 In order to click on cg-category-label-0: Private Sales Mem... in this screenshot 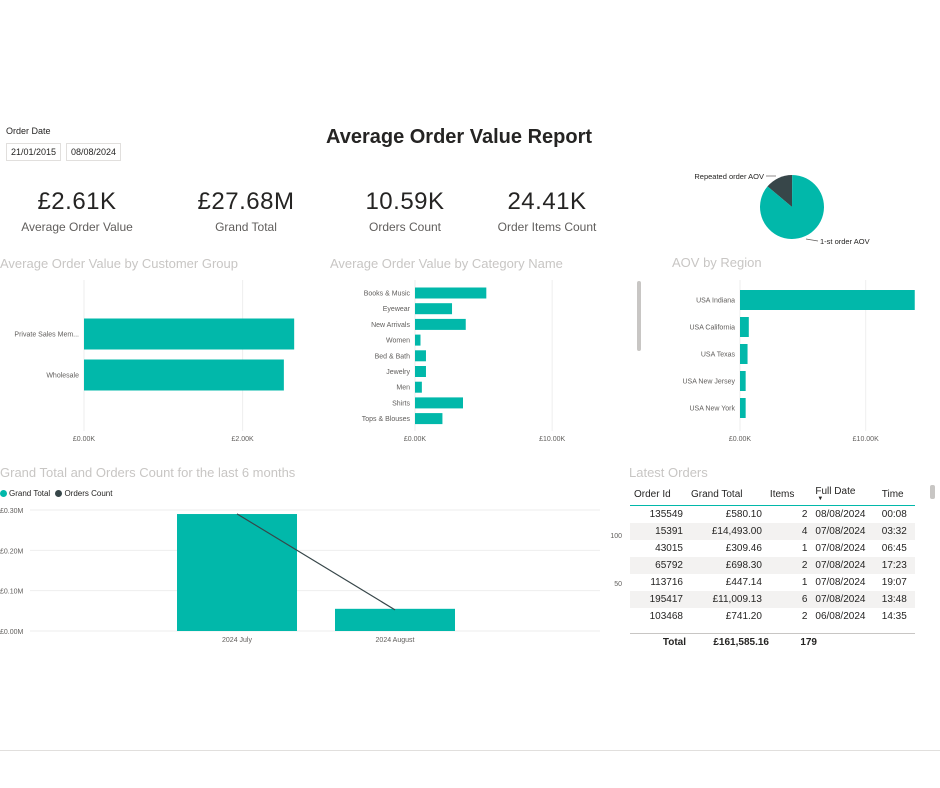, I will do `click(46, 335)`.